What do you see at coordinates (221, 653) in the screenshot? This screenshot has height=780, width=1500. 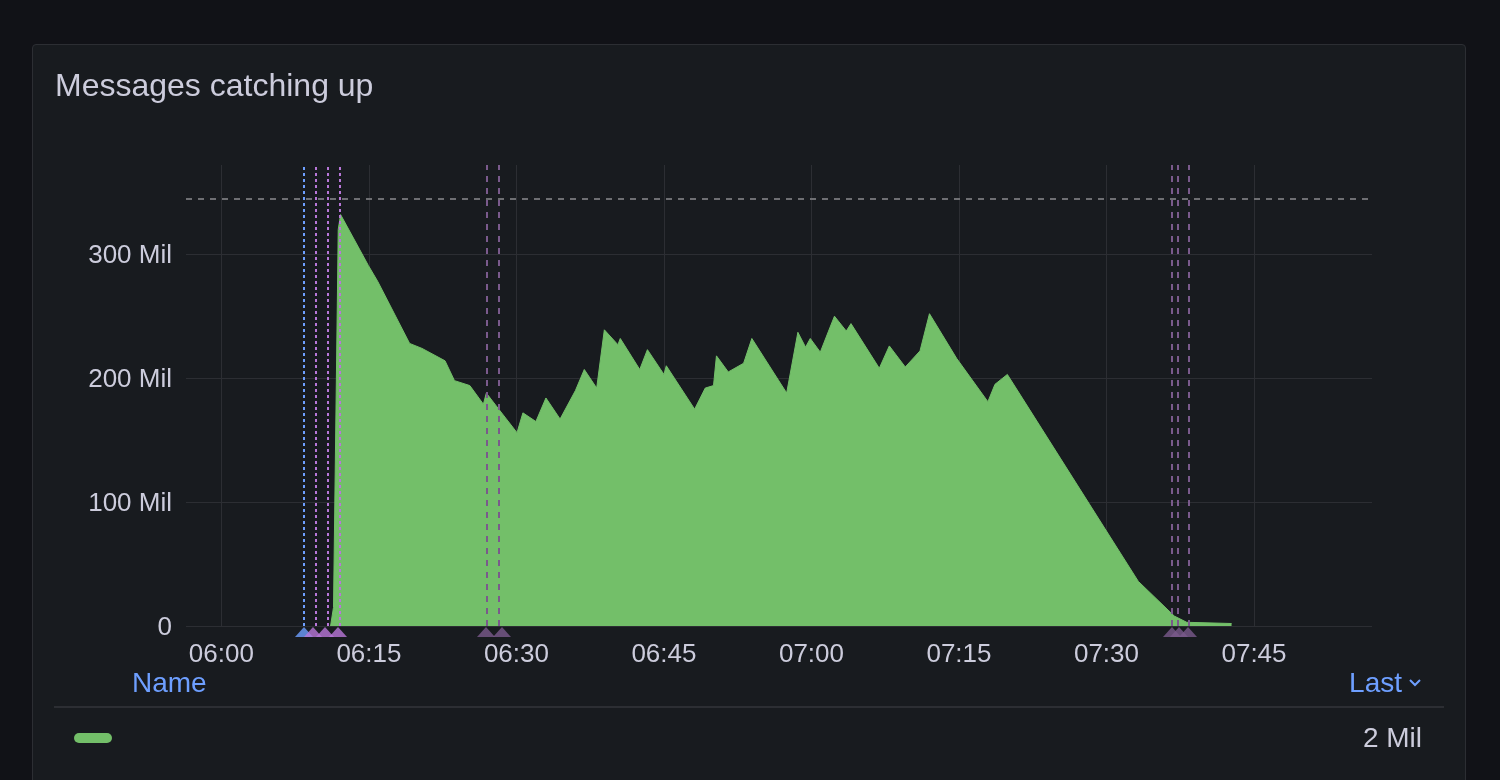 I see `x-tick-label: 06:00` at bounding box center [221, 653].